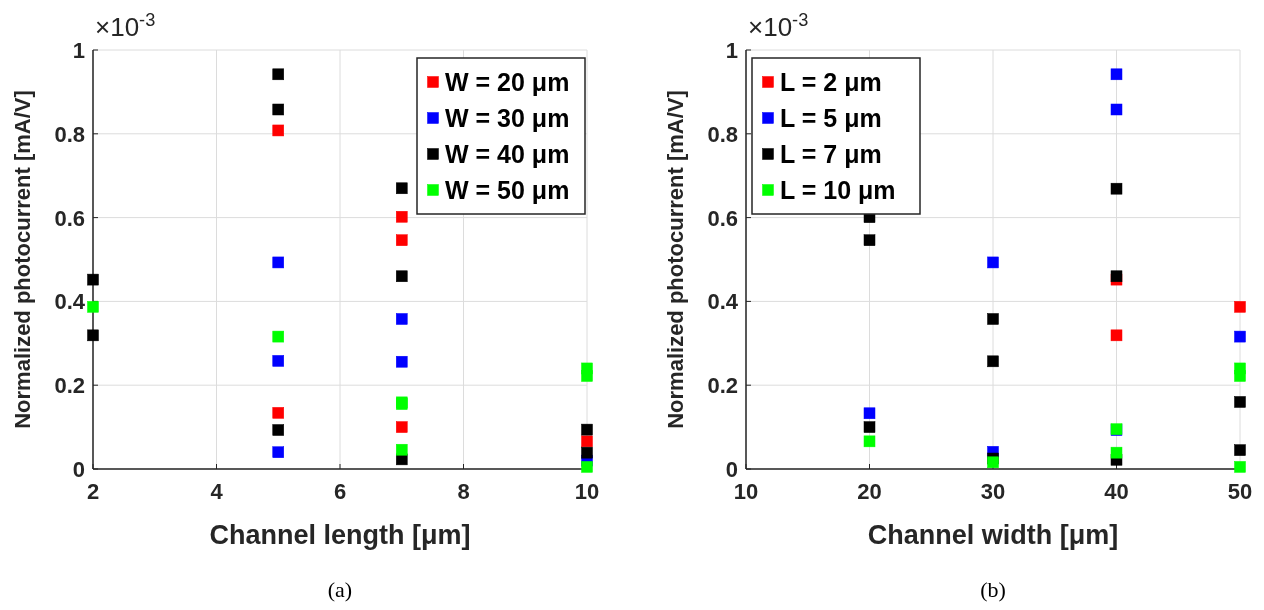 The height and width of the screenshot is (610, 1264). I want to click on legend-label: W = 30 μm, so click(507, 118).